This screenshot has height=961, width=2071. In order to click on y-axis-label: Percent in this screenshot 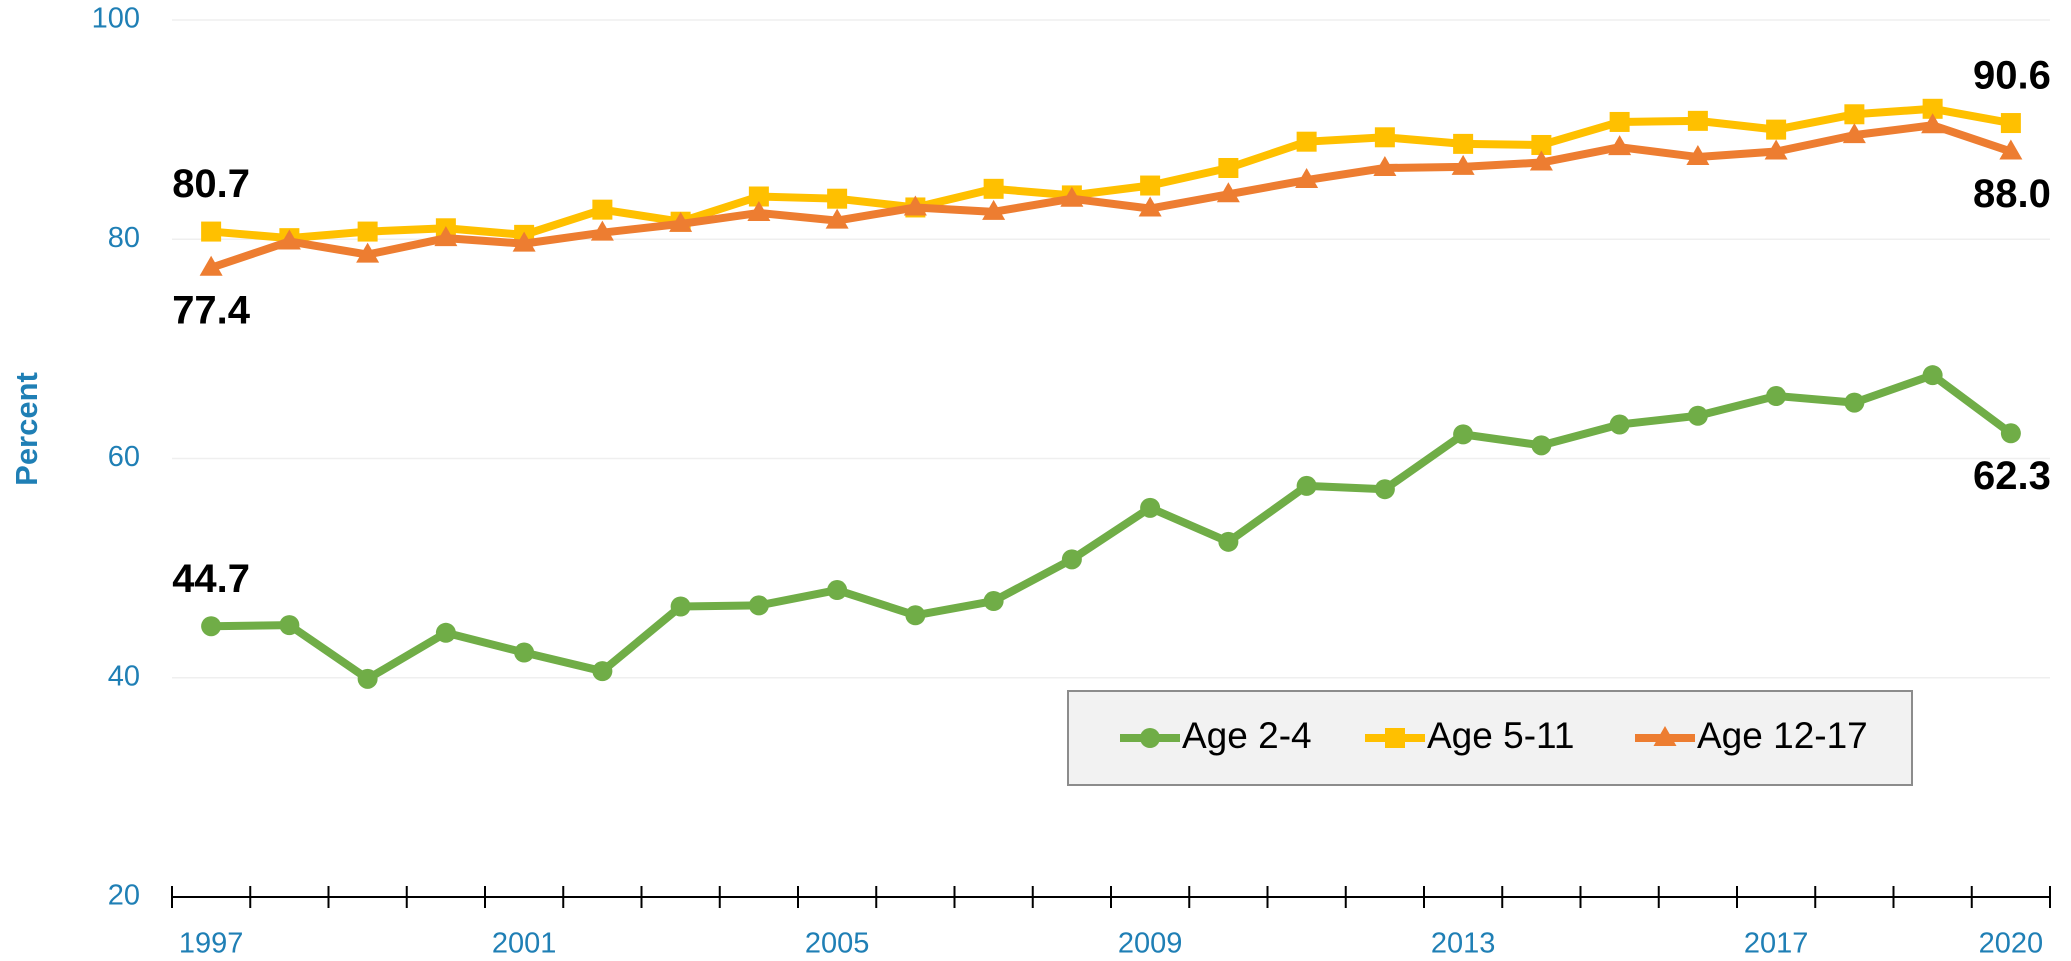, I will do `click(26, 429)`.